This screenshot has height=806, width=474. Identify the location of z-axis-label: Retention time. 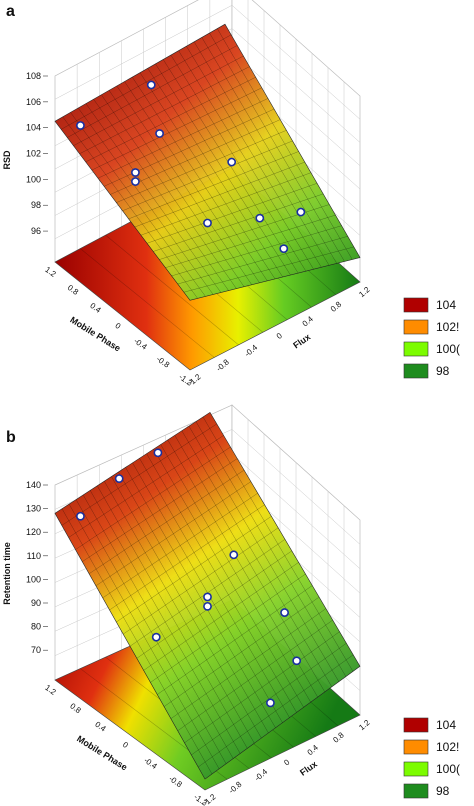
(7, 573).